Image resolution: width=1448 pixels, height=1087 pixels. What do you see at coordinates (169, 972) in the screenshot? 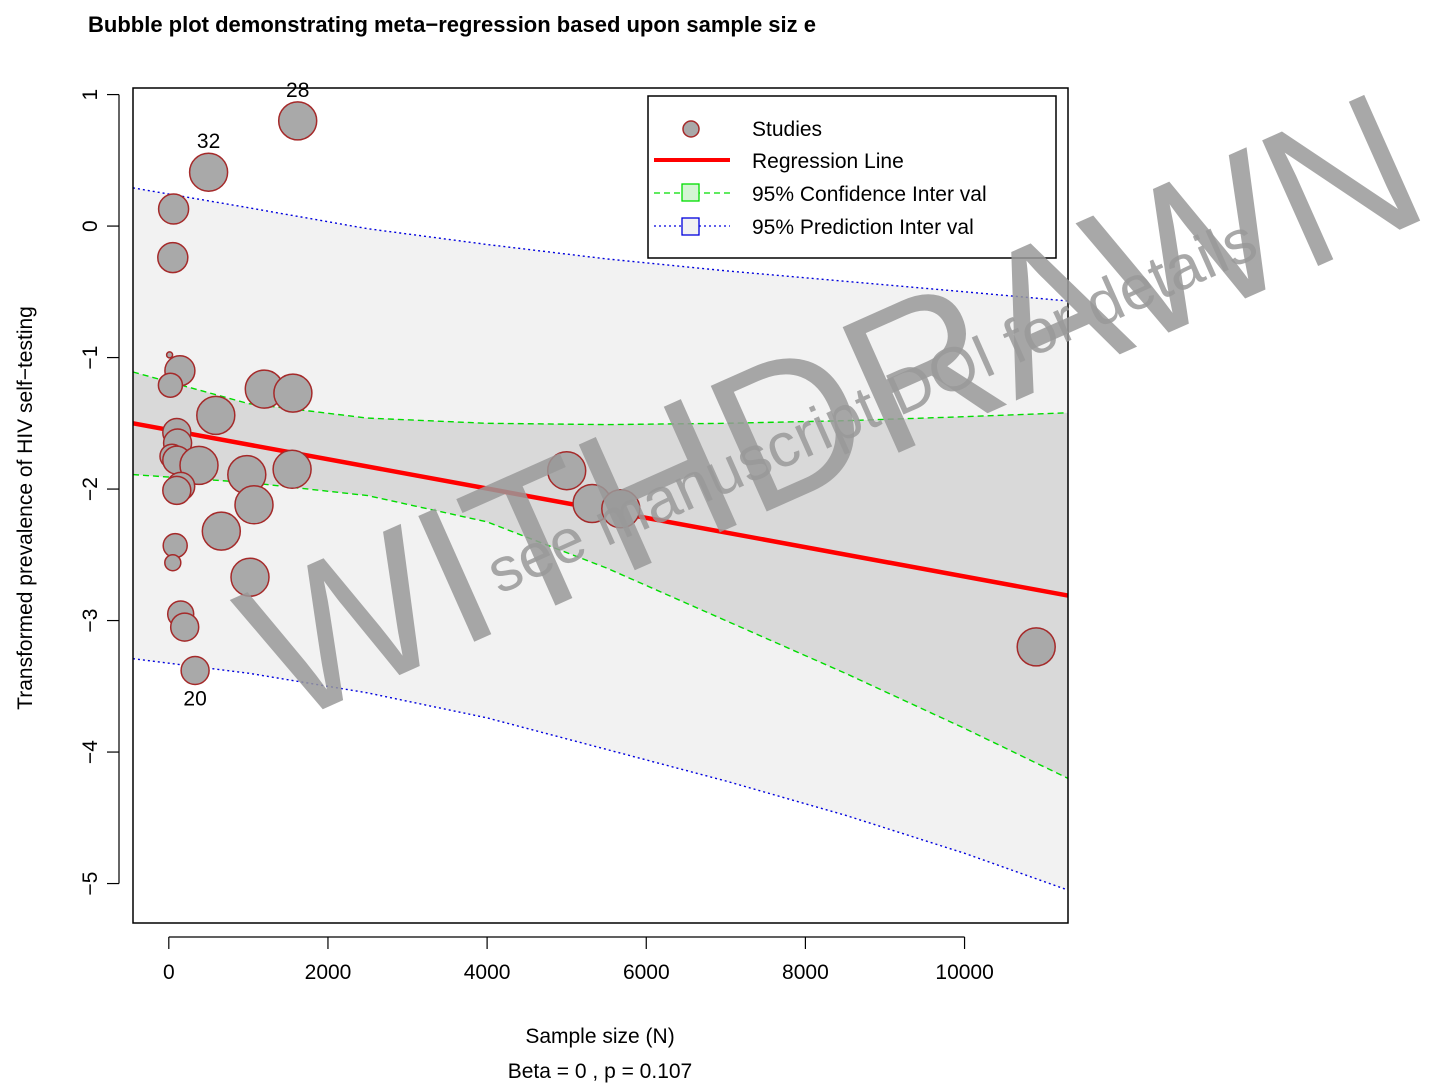
I see `x-tick-label-0: 0` at bounding box center [169, 972].